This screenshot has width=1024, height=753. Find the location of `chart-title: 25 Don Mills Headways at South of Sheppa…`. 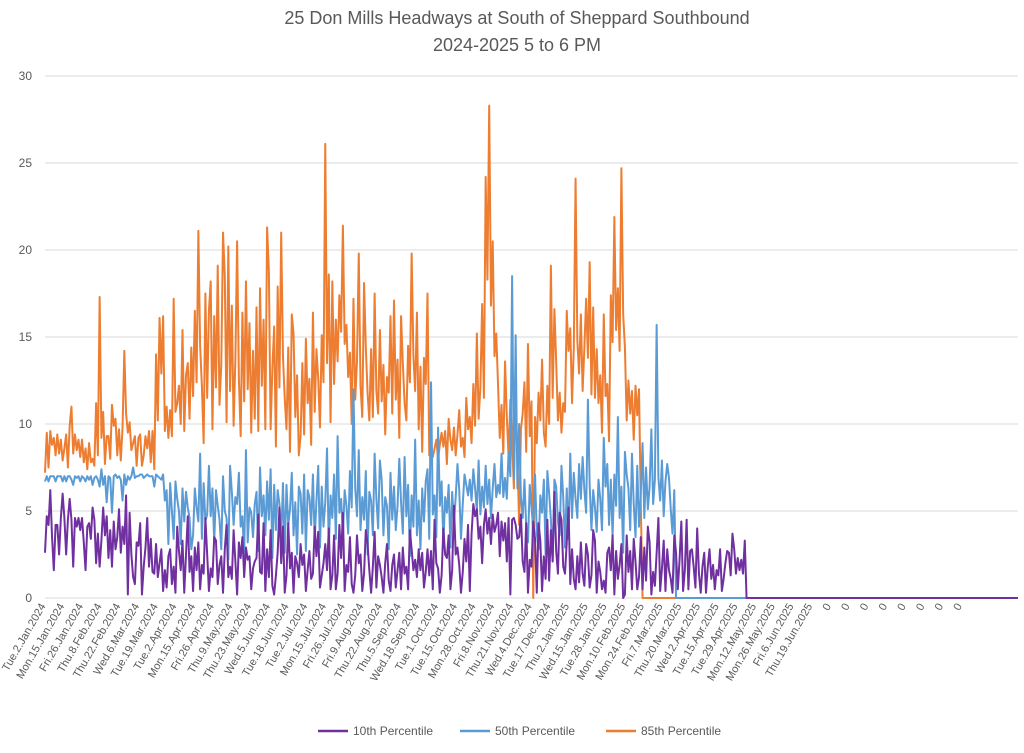

chart-title: 25 Don Mills Headways at South of Sheppa… is located at coordinates (516, 18).